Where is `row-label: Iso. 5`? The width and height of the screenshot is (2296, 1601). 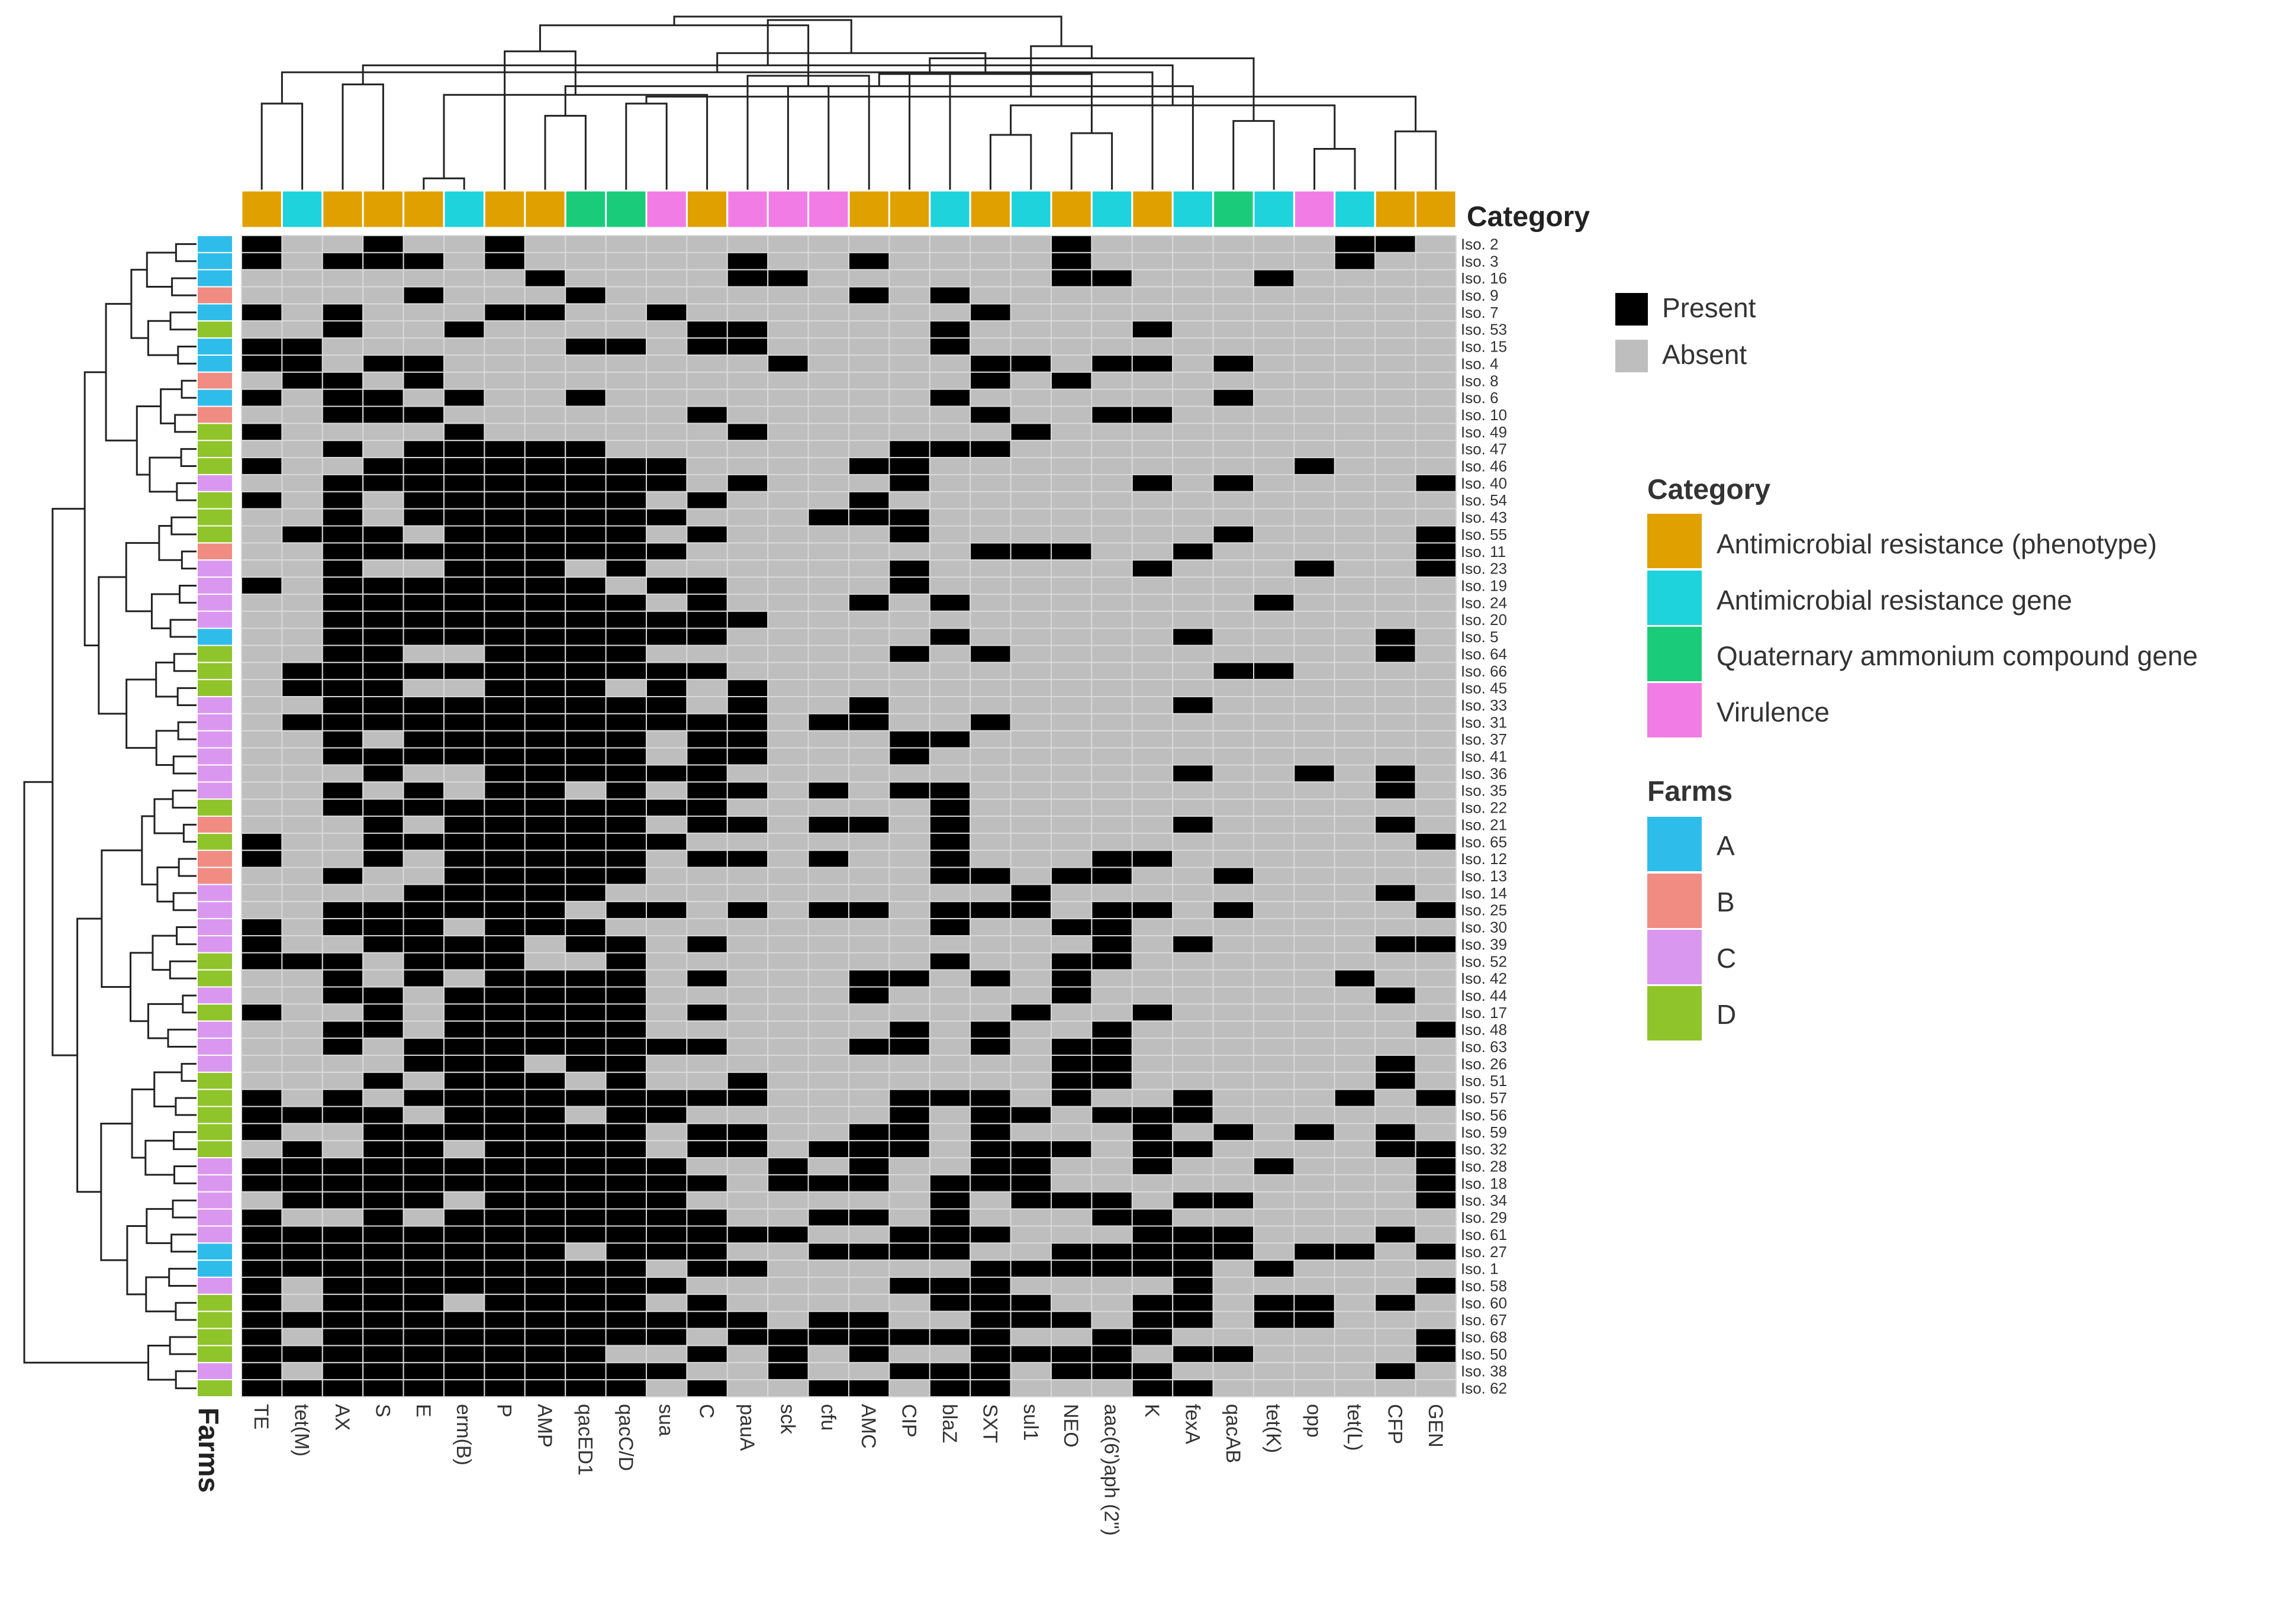 row-label: Iso. 5 is located at coordinates (1480, 637).